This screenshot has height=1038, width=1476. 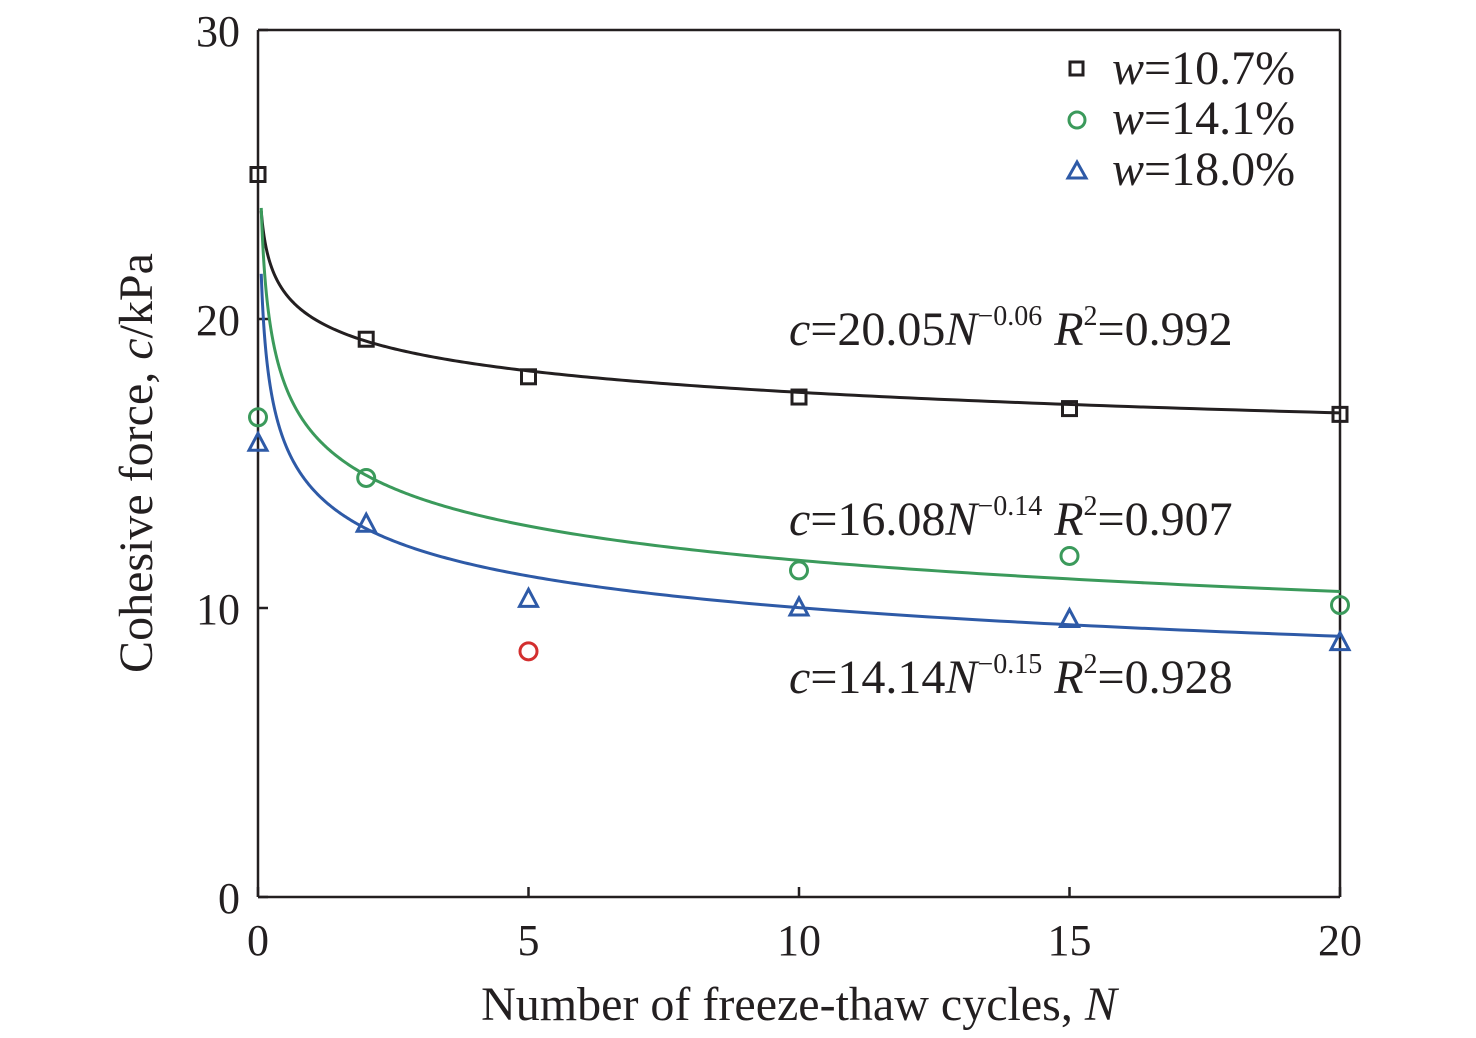 What do you see at coordinates (1340, 940) in the screenshot?
I see `x-tick-label: 20` at bounding box center [1340, 940].